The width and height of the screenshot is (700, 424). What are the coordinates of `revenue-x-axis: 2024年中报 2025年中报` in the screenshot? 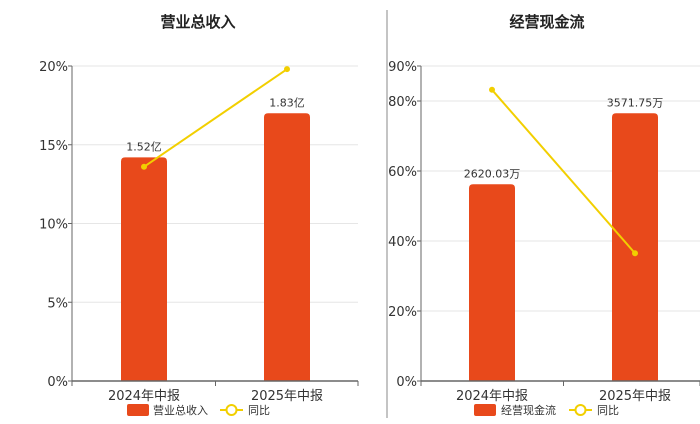 It's located at (215, 392).